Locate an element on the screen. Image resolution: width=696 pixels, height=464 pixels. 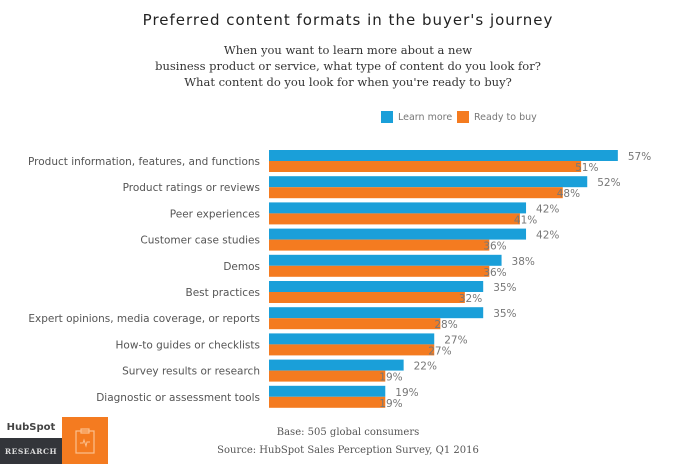
value-label: 52% is located at coordinates (608, 183).